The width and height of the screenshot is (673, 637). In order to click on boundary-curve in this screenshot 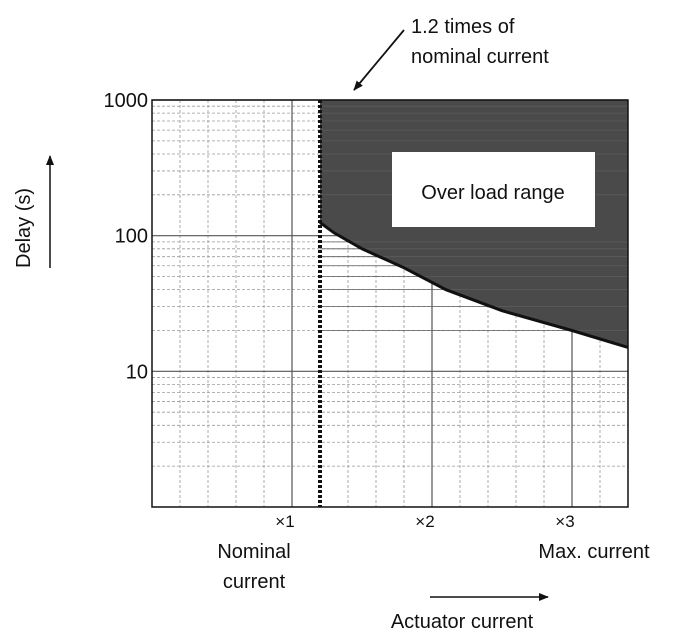, I will do `click(474, 285)`.